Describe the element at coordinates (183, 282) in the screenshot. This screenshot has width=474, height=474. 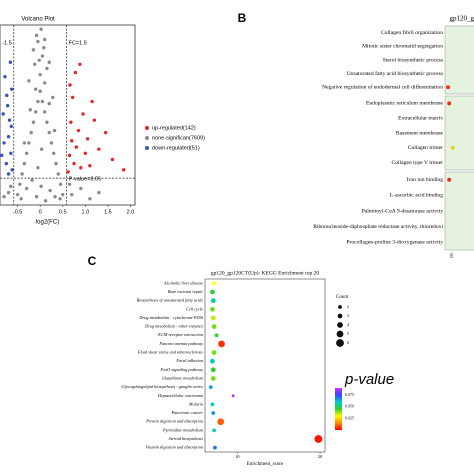
I see `y-tick-label: Alcoholic liver disease` at that location.